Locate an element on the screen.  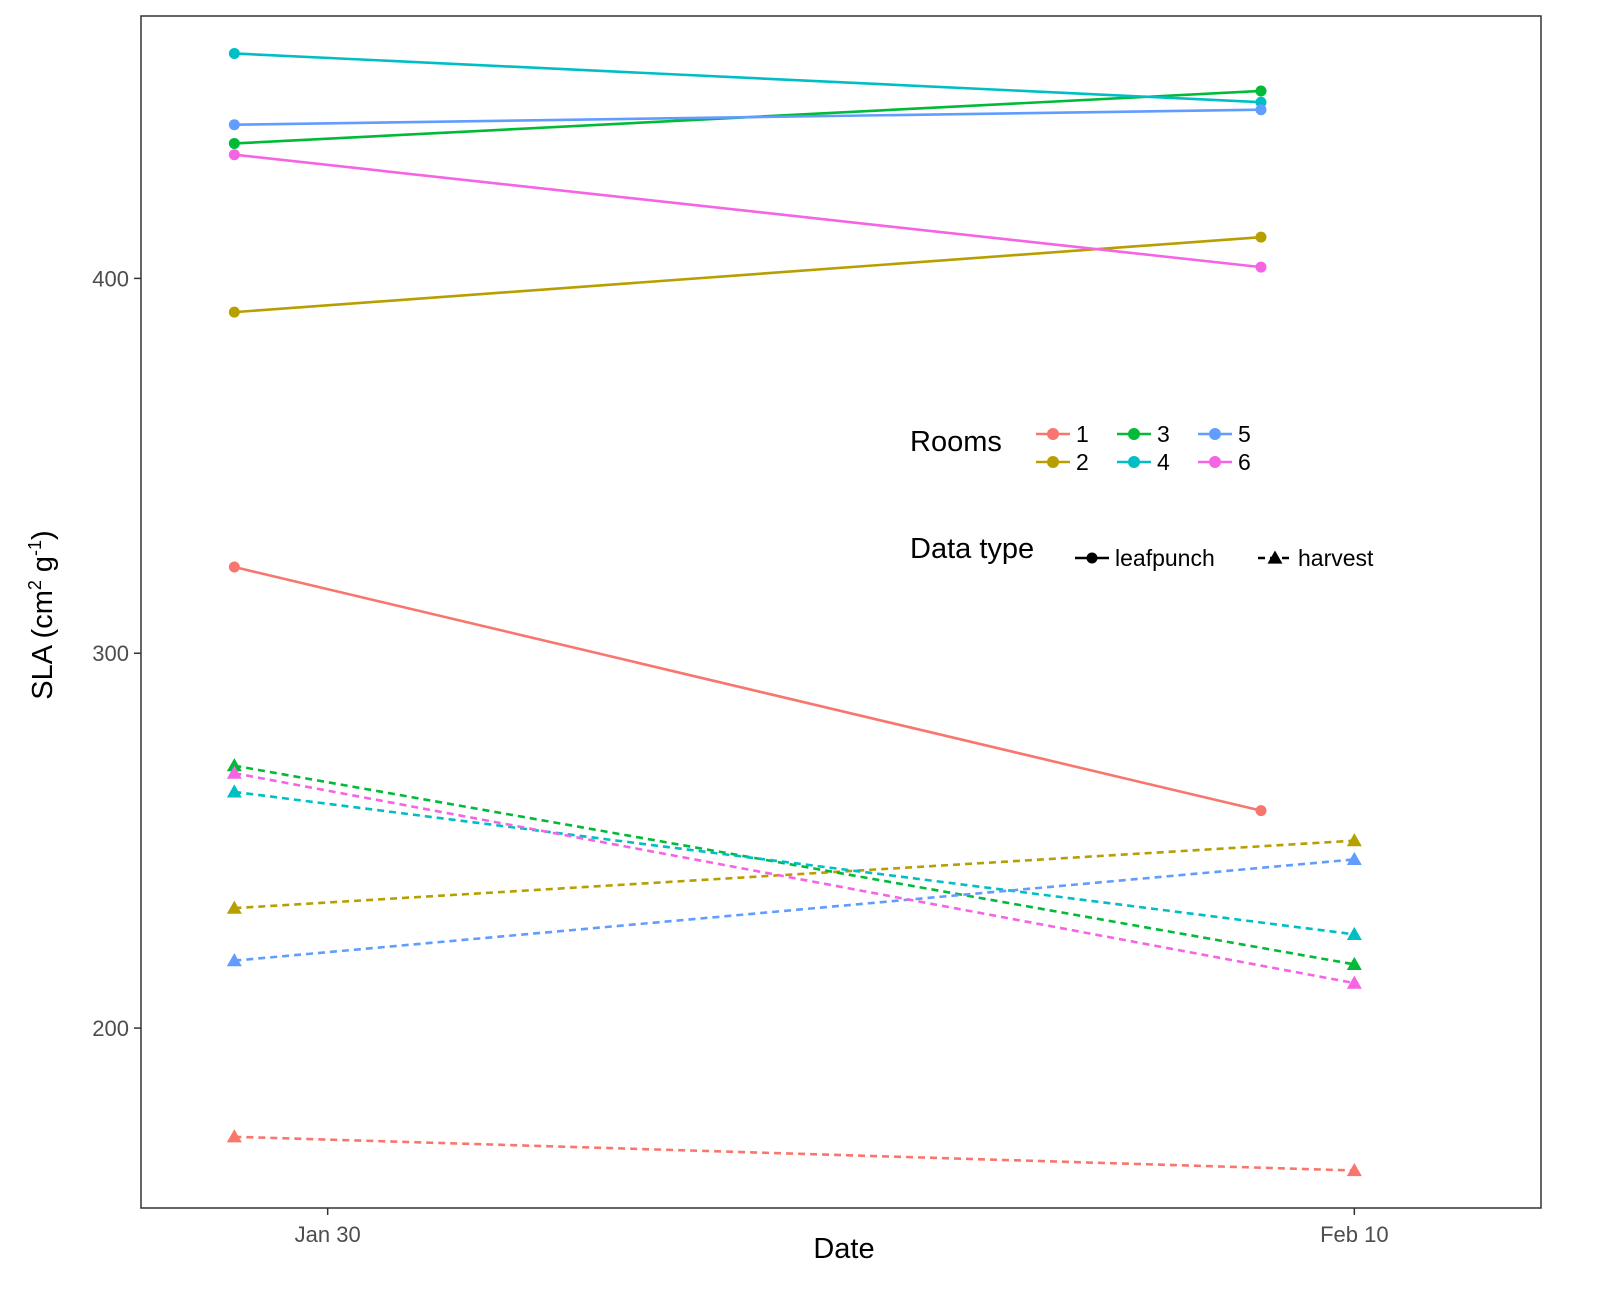
x-axis-title: Date is located at coordinates (843, 1249).